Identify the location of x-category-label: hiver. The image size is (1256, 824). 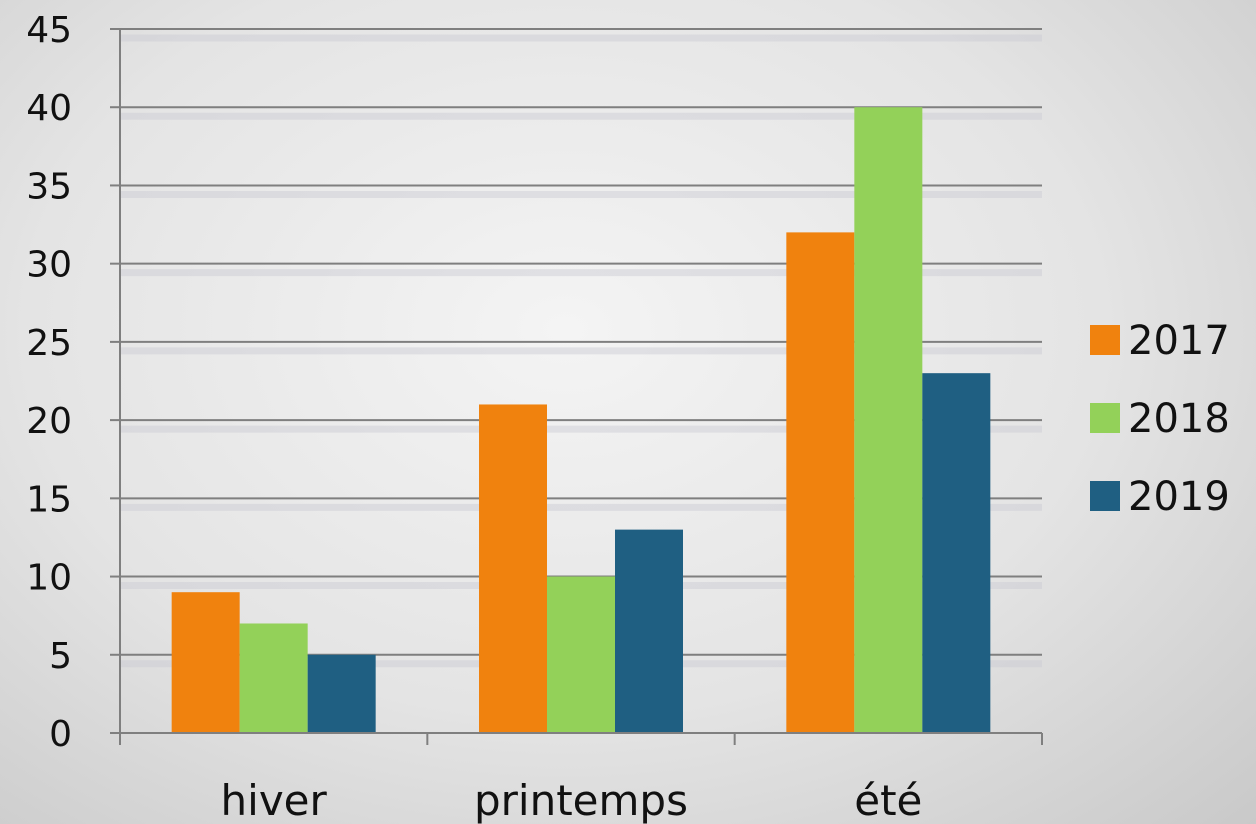
(274, 800).